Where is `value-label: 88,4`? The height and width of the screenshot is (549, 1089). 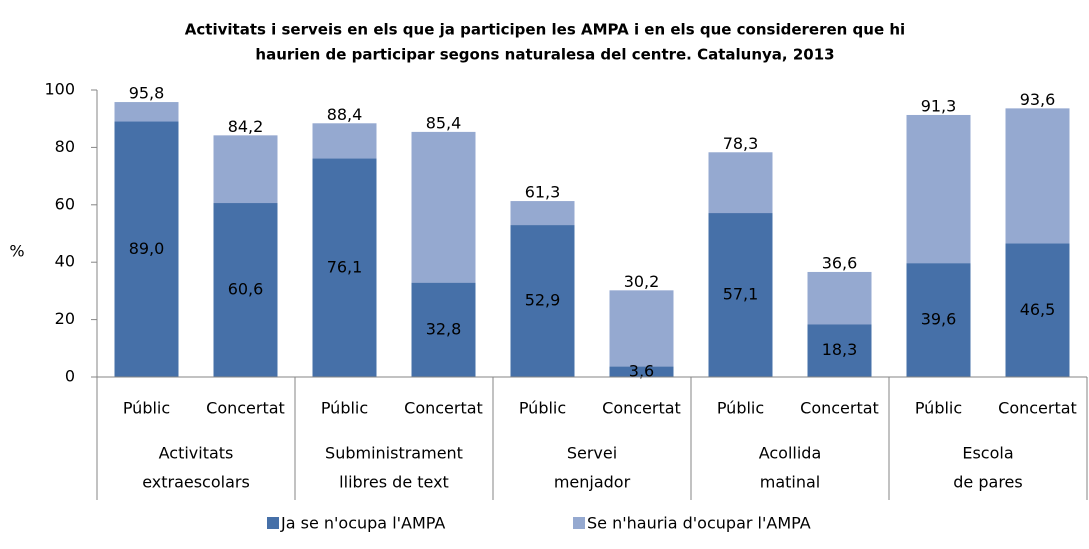
value-label: 88,4 is located at coordinates (345, 114).